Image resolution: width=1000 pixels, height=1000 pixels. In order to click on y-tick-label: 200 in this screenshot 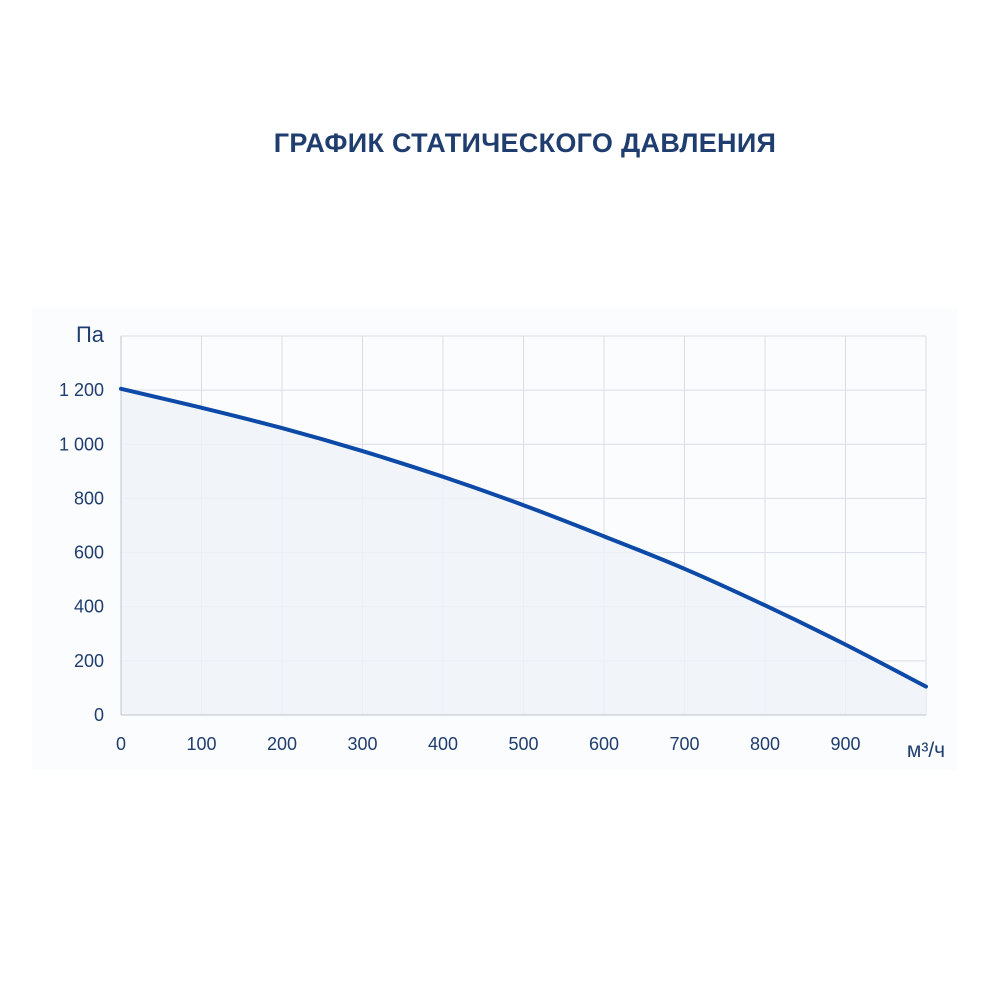, I will do `click(89, 661)`.